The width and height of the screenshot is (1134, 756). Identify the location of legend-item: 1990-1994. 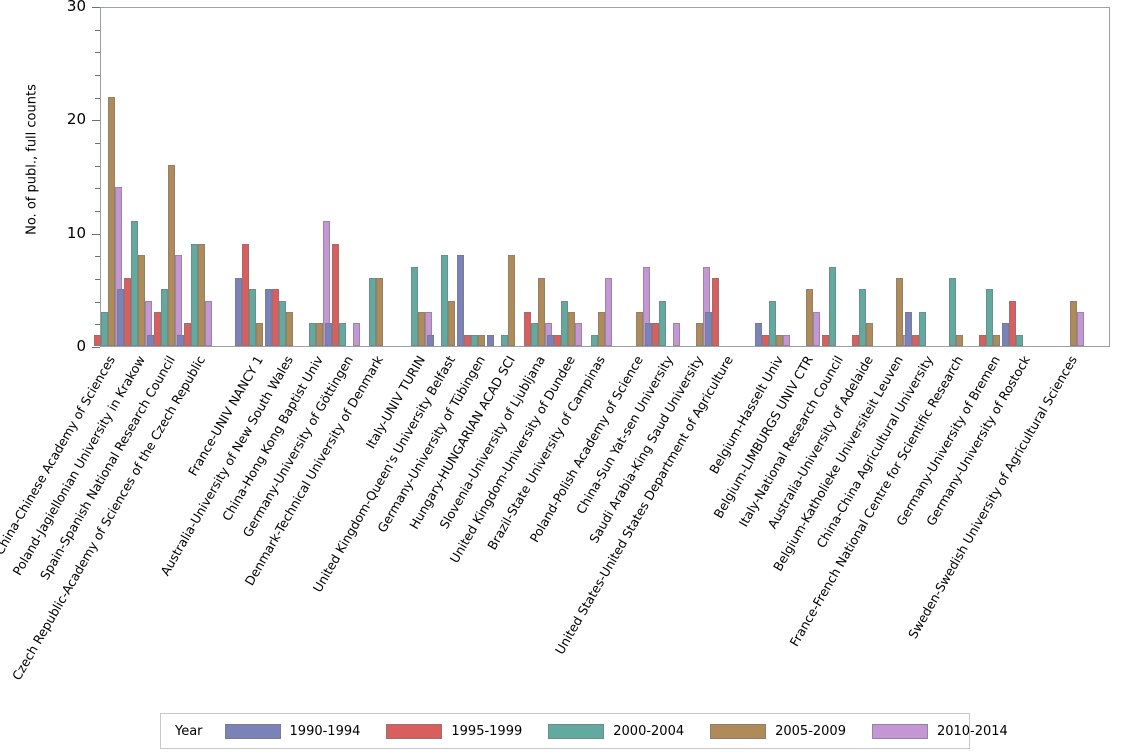
(292, 731).